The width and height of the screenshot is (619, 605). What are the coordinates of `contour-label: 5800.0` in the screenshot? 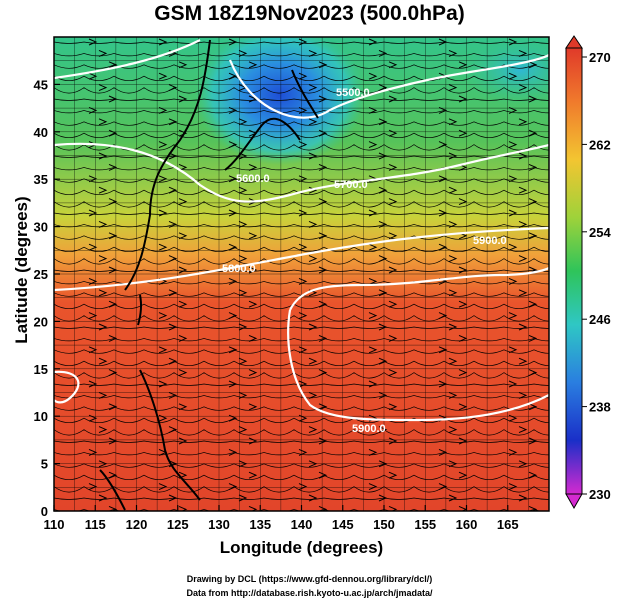 It's located at (239, 269).